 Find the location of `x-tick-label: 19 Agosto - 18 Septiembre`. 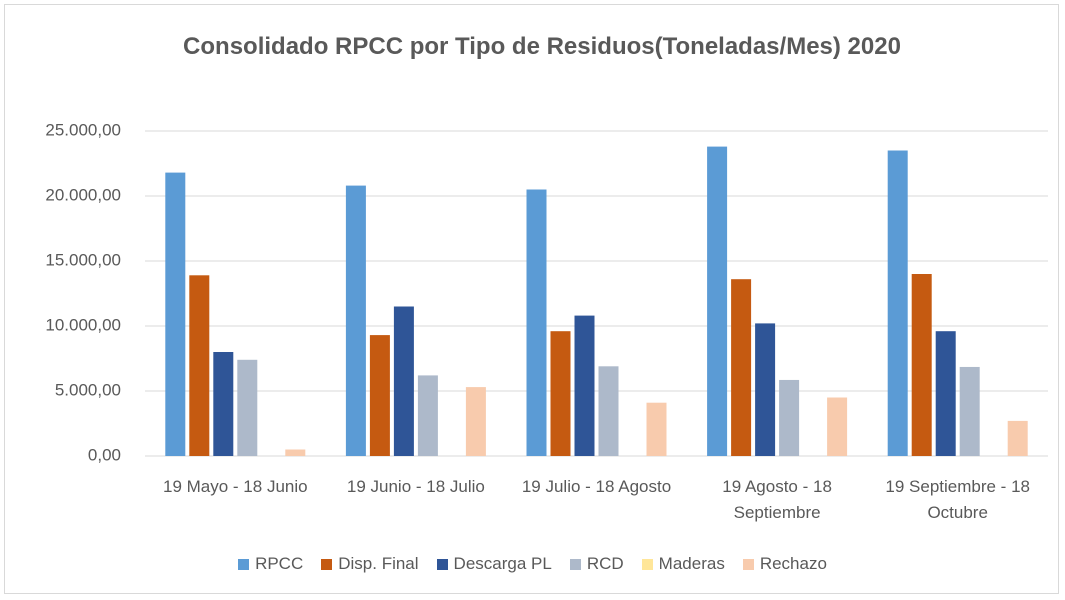

x-tick-label: 19 Agosto - 18 Septiembre is located at coordinates (777, 499).